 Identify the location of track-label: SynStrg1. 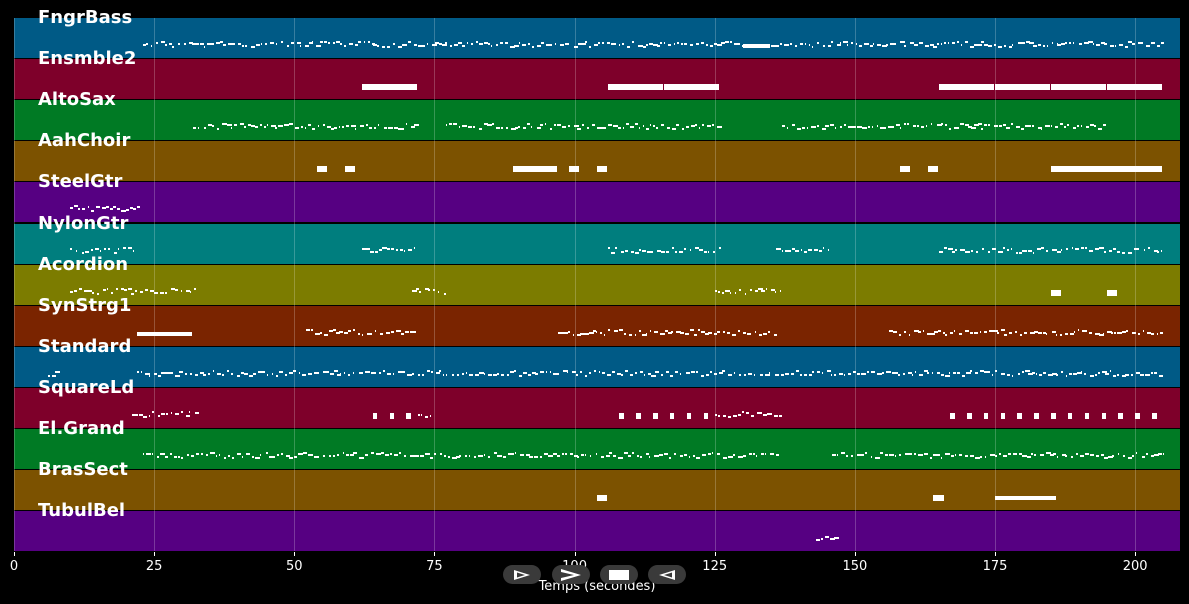
(85, 305).